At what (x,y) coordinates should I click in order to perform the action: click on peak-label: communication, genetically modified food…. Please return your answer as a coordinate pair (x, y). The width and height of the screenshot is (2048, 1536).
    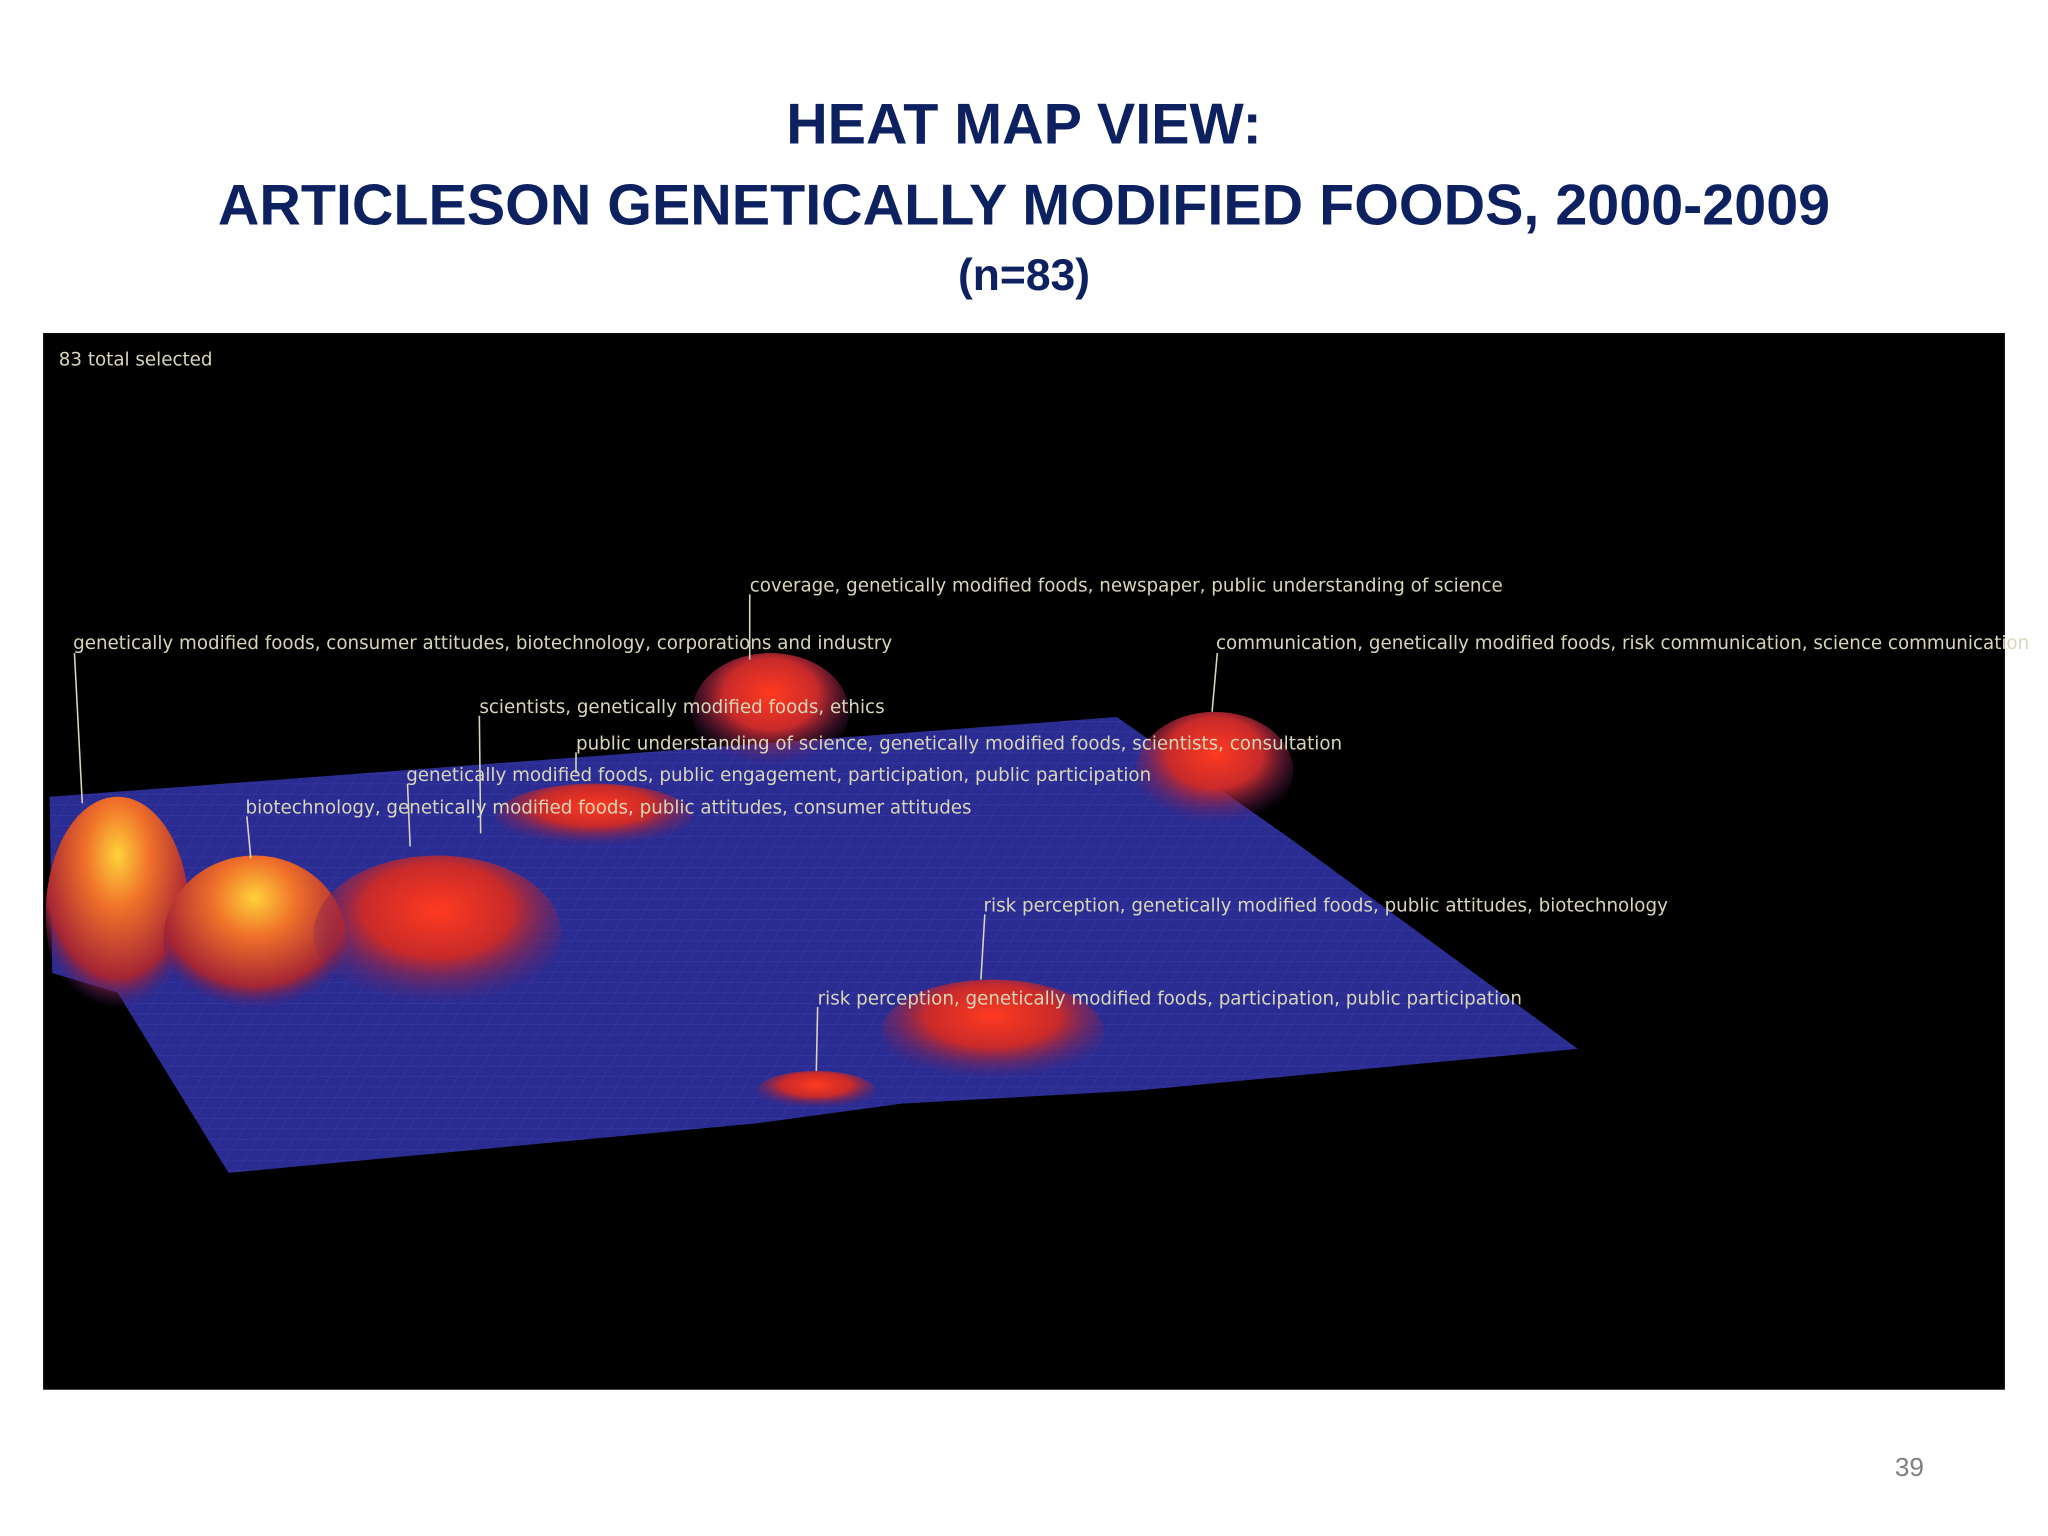
    Looking at the image, I should click on (1622, 643).